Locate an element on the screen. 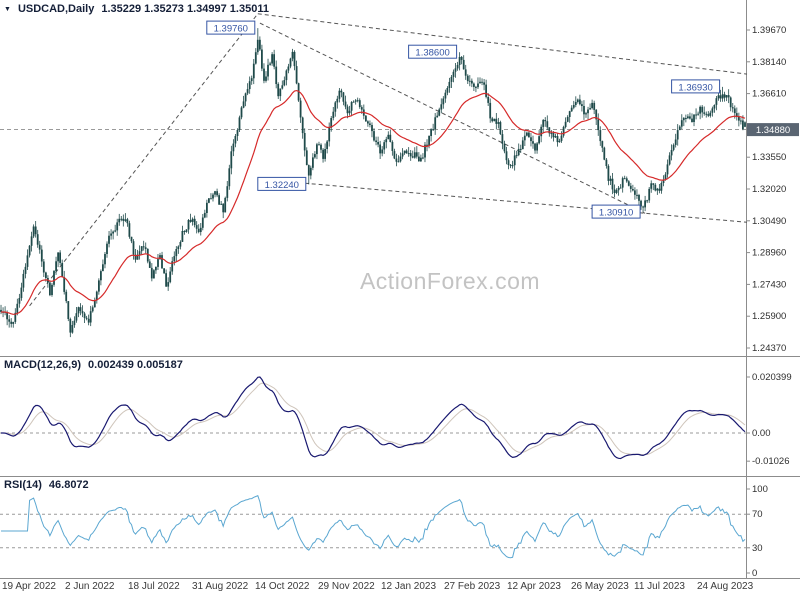  price-level-box is located at coordinates (433, 51).